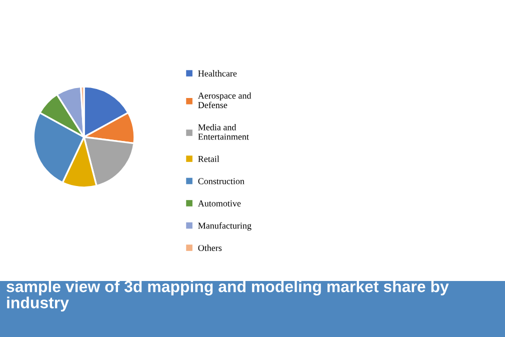 Image resolution: width=505 pixels, height=337 pixels. What do you see at coordinates (217, 73) in the screenshot?
I see `legend-label: Healthcare` at bounding box center [217, 73].